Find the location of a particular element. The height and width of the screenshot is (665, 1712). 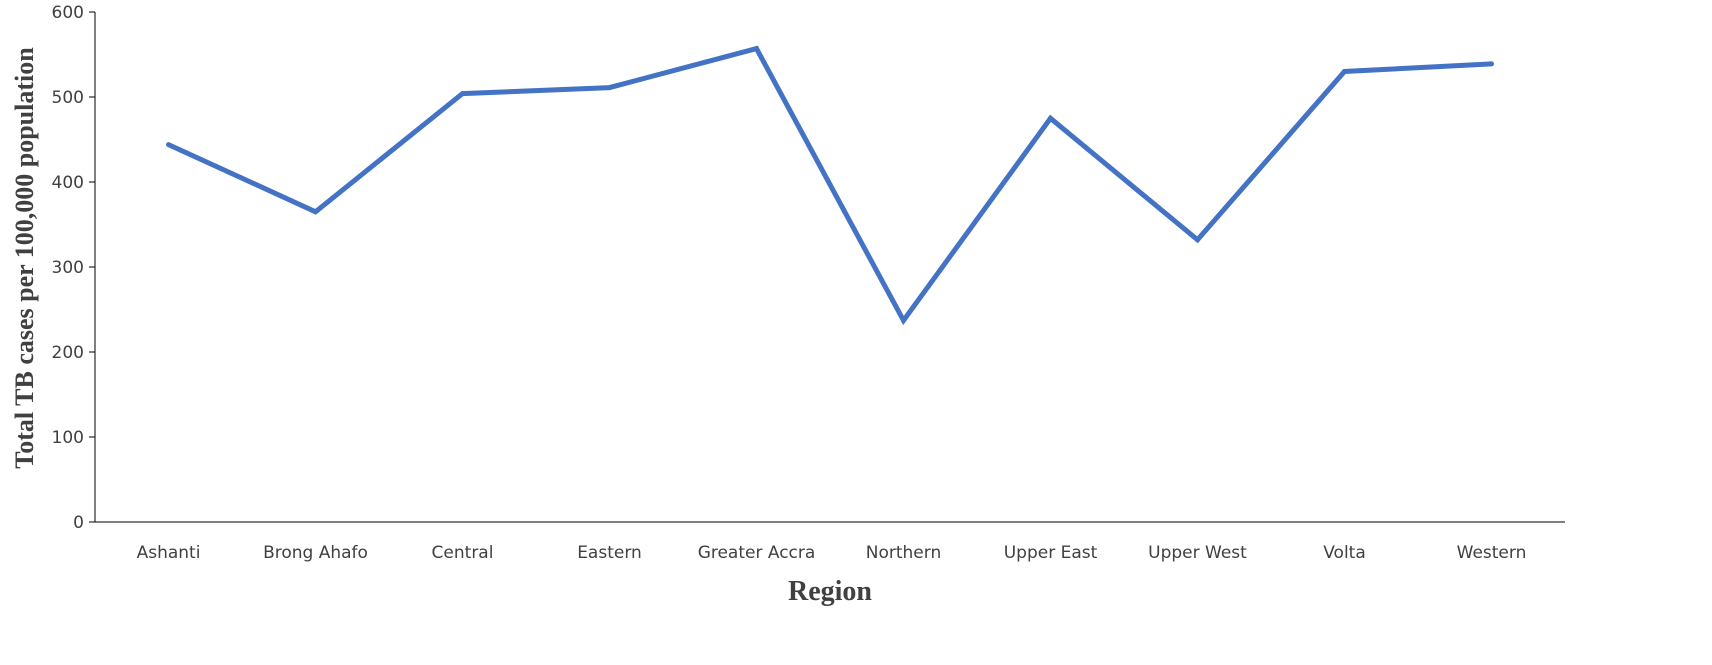

x-tick-label: Greater Accra is located at coordinates (757, 553).